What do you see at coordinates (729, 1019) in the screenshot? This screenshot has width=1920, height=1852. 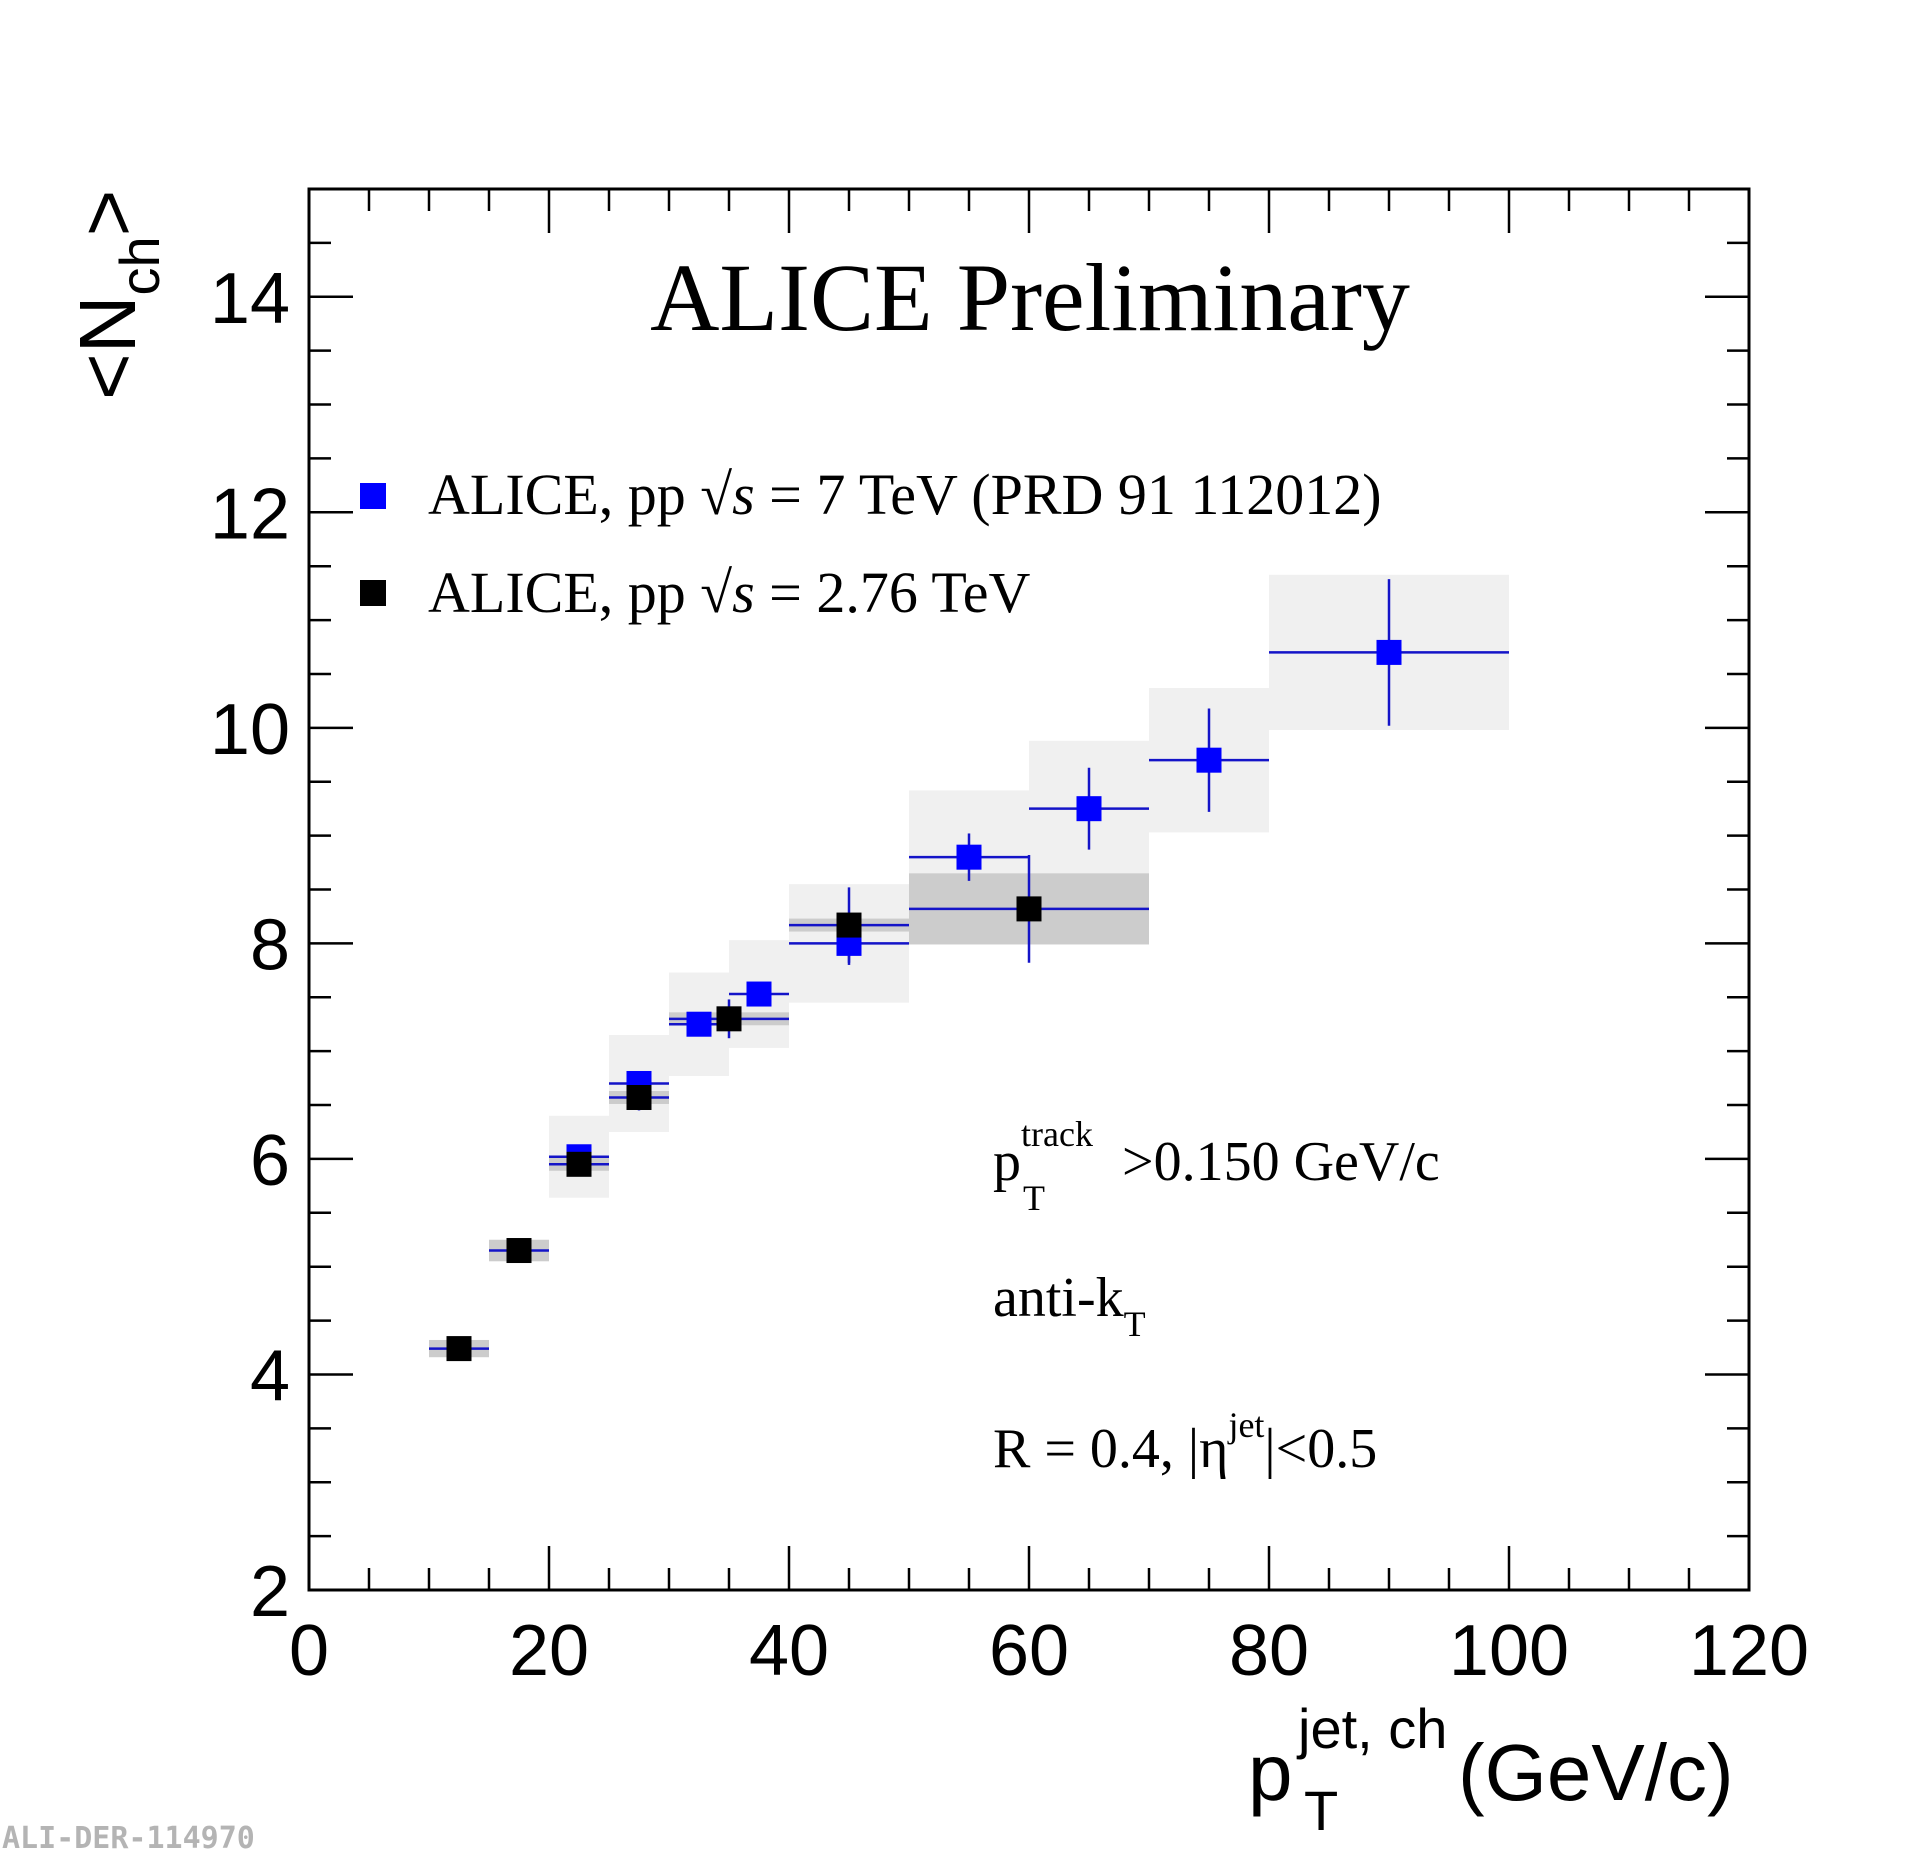 I see `marker-s1-p4` at bounding box center [729, 1019].